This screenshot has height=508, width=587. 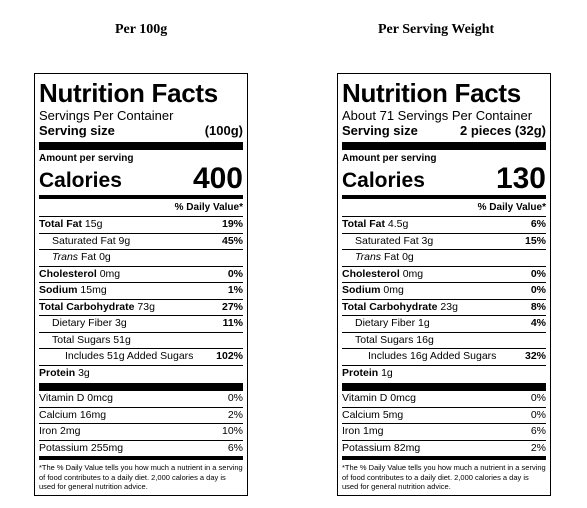 I want to click on total-fat-row: Total Fat 4.5g 6%, so click(x=444, y=224).